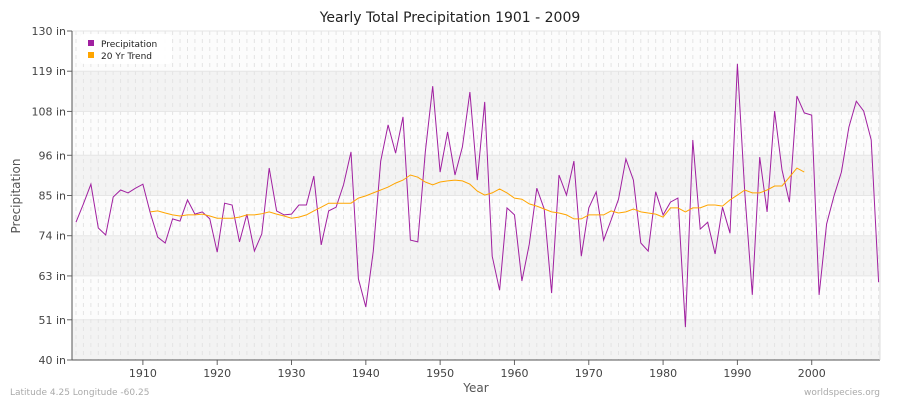 This screenshot has height=400, width=900. I want to click on chart-title: Yearly Total Precipitation 1901 - 2009, so click(450, 18).